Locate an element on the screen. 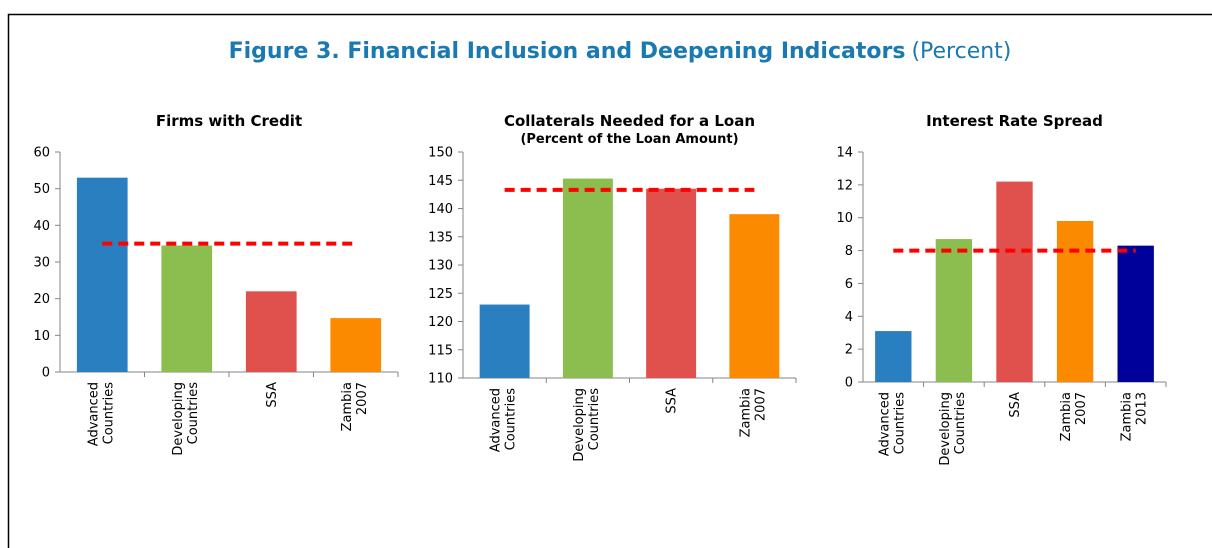  y-tick-label: 2 is located at coordinates (849, 350).